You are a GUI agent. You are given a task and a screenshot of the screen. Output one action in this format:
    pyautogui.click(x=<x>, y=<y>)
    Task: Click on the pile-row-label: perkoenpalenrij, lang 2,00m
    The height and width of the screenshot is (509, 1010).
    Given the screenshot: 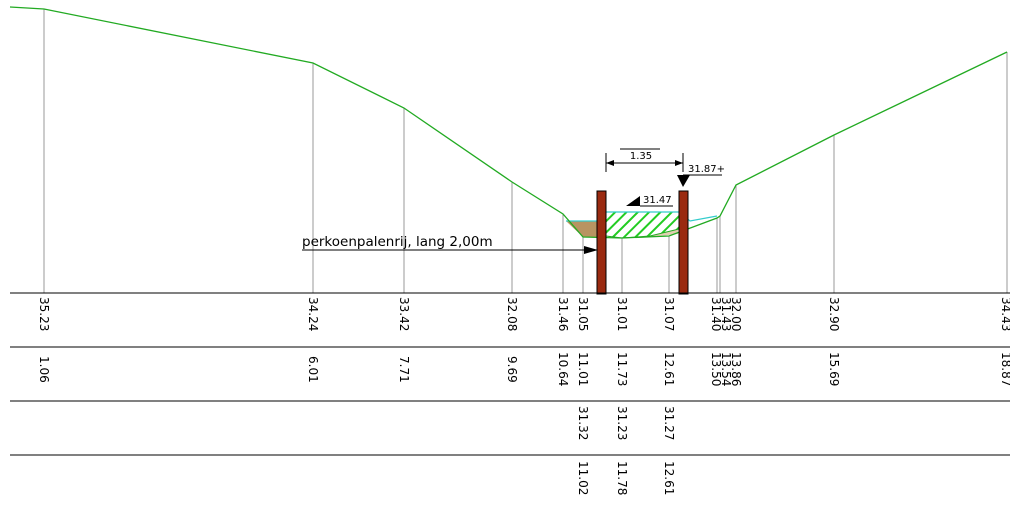 What is the action you would take?
    pyautogui.click(x=397, y=242)
    